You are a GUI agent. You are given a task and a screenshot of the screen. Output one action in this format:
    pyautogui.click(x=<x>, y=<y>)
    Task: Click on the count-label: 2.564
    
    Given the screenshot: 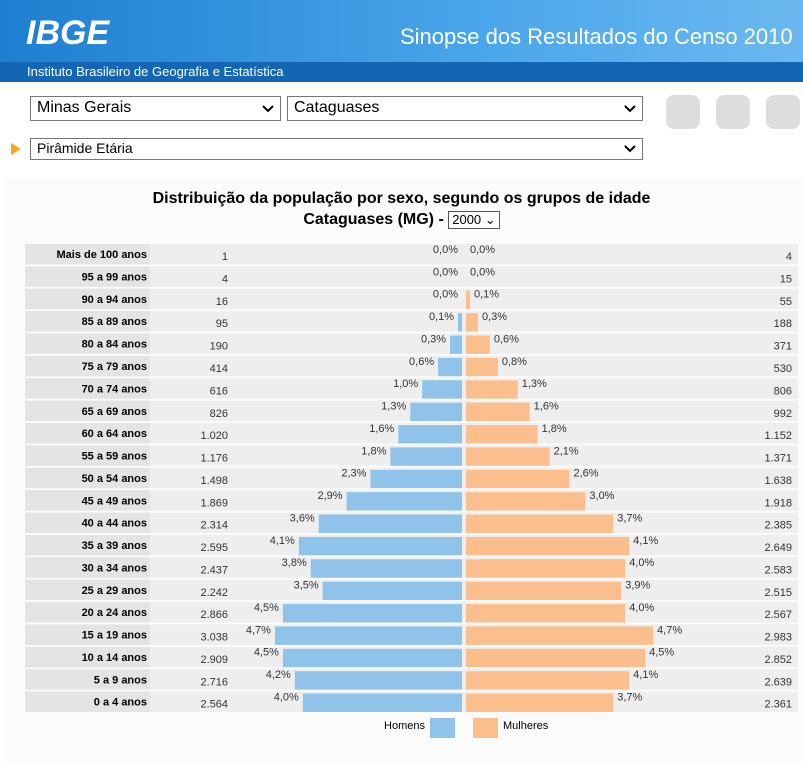 What is the action you would take?
    pyautogui.click(x=214, y=705)
    